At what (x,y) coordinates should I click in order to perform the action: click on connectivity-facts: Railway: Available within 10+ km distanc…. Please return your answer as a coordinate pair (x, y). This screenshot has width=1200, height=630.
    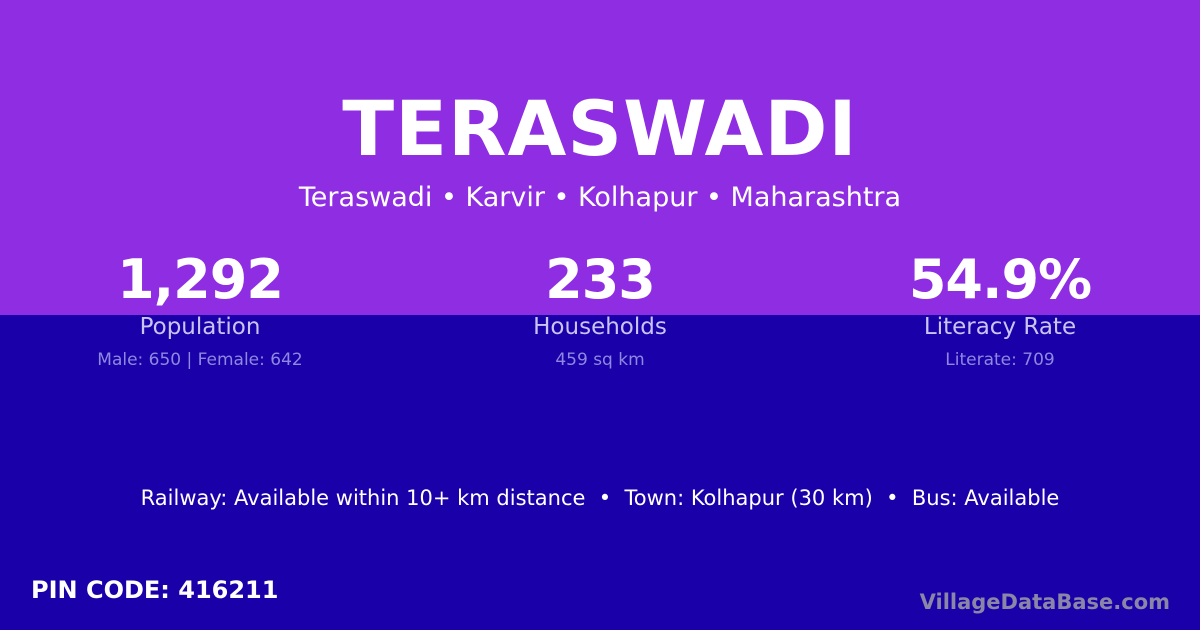
    Looking at the image, I should click on (600, 498).